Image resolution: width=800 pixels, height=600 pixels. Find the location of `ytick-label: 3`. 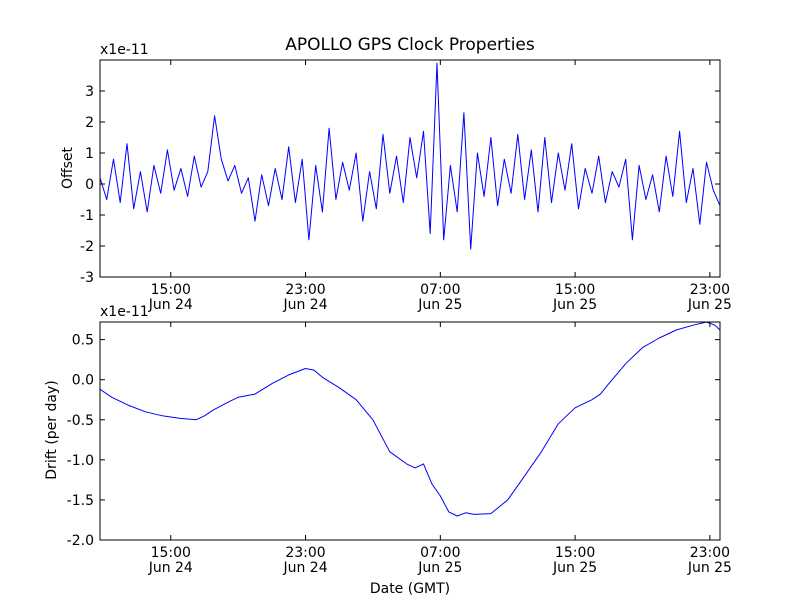

ytick-label: 3 is located at coordinates (89, 92).